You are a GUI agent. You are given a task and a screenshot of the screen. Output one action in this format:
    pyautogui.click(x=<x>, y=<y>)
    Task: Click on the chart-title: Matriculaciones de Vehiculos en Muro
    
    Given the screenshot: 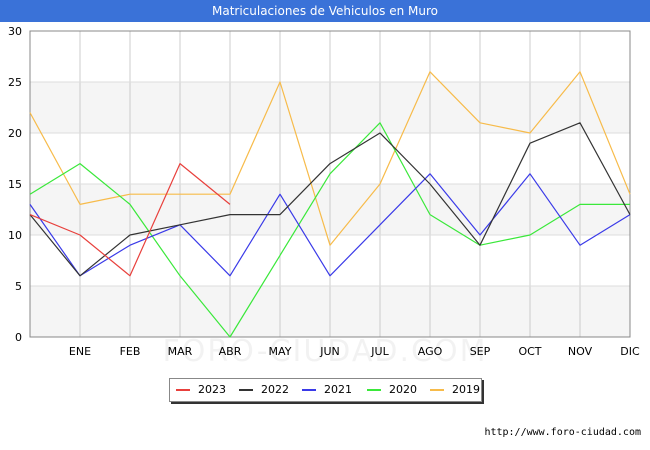 What is the action you would take?
    pyautogui.click(x=325, y=11)
    